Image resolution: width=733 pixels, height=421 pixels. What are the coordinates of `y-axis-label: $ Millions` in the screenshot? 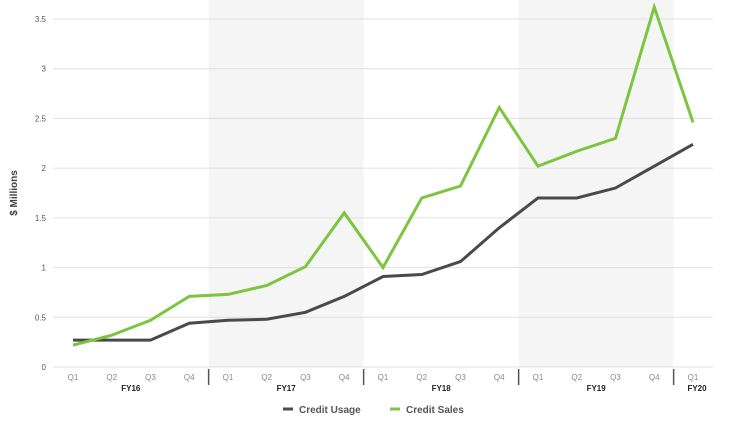 It's located at (14, 193).